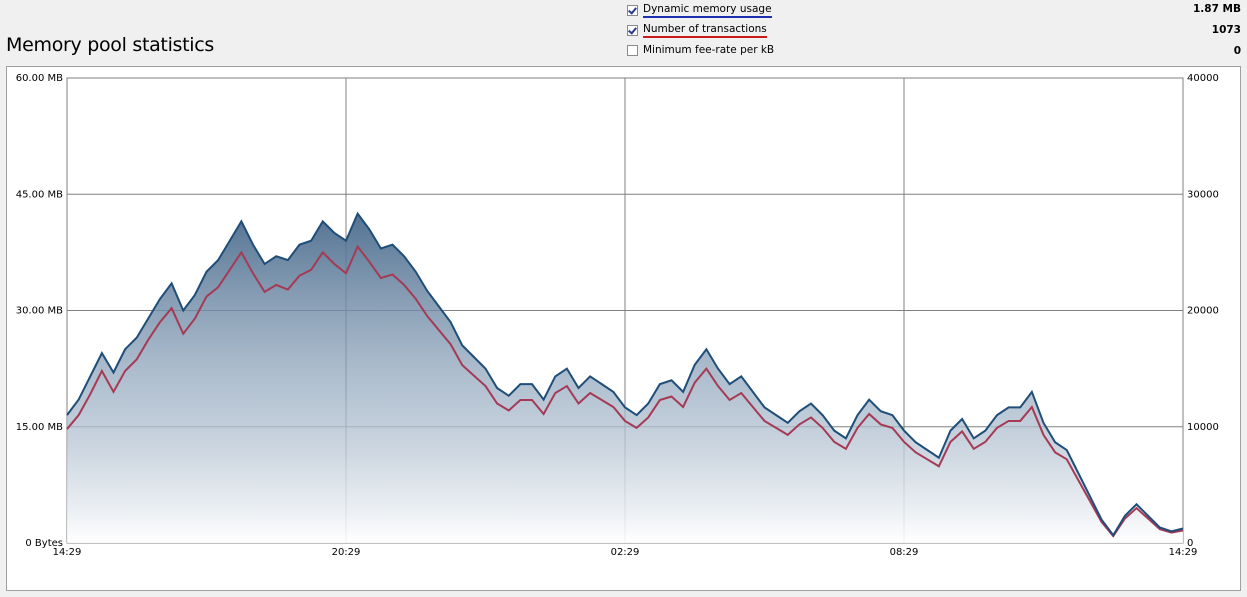  I want to click on legend-item-memory: Dynamic memory usage, so click(699, 10).